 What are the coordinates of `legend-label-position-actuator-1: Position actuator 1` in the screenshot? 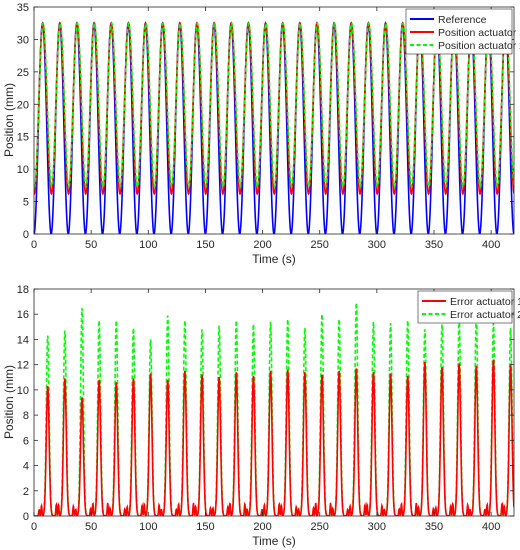 It's located at (479, 33).